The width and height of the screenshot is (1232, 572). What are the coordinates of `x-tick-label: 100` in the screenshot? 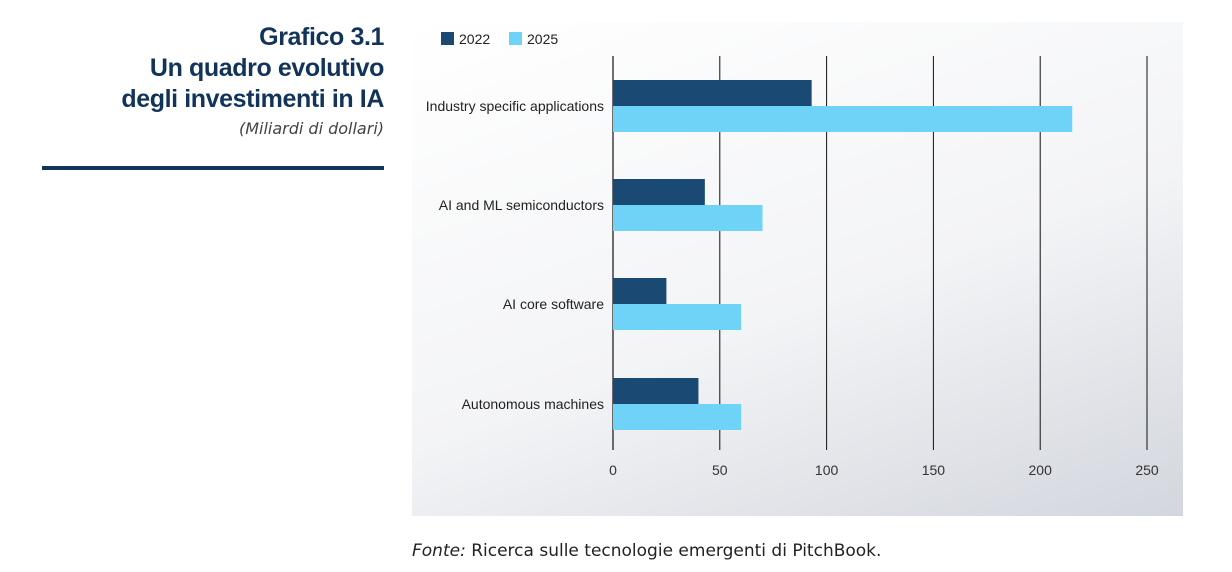 It's located at (827, 470).